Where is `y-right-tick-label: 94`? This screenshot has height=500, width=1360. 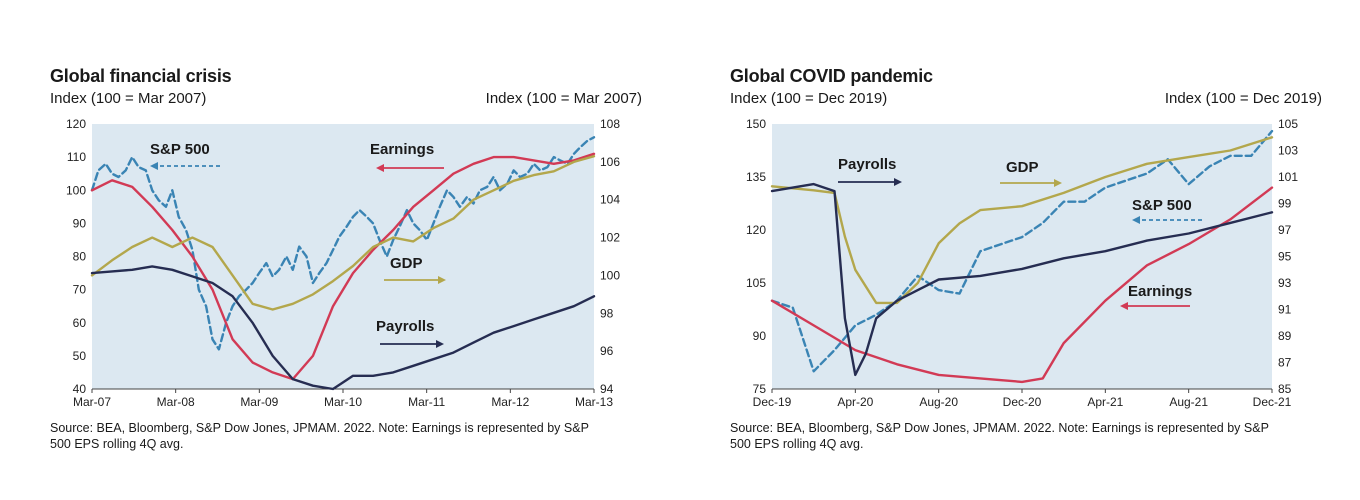
y-right-tick-label: 94 is located at coordinates (607, 389).